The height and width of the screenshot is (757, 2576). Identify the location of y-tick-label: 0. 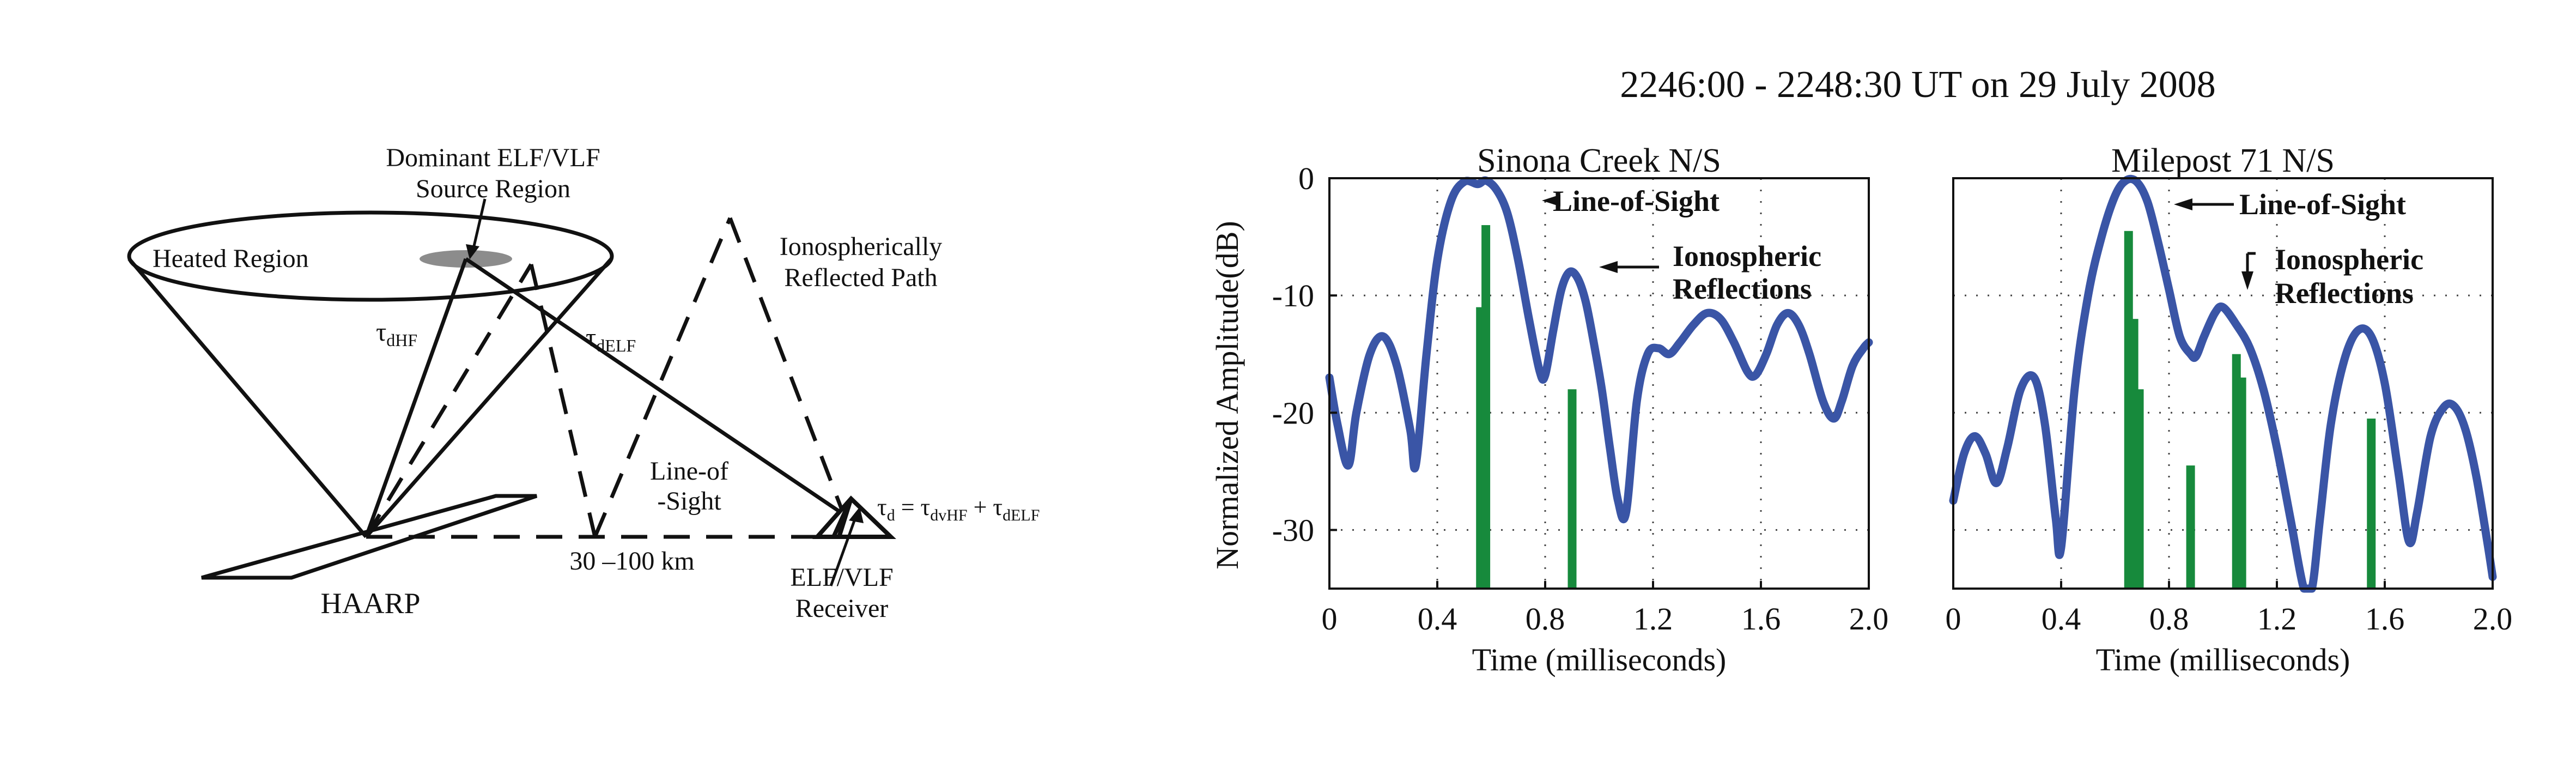
(1306, 178).